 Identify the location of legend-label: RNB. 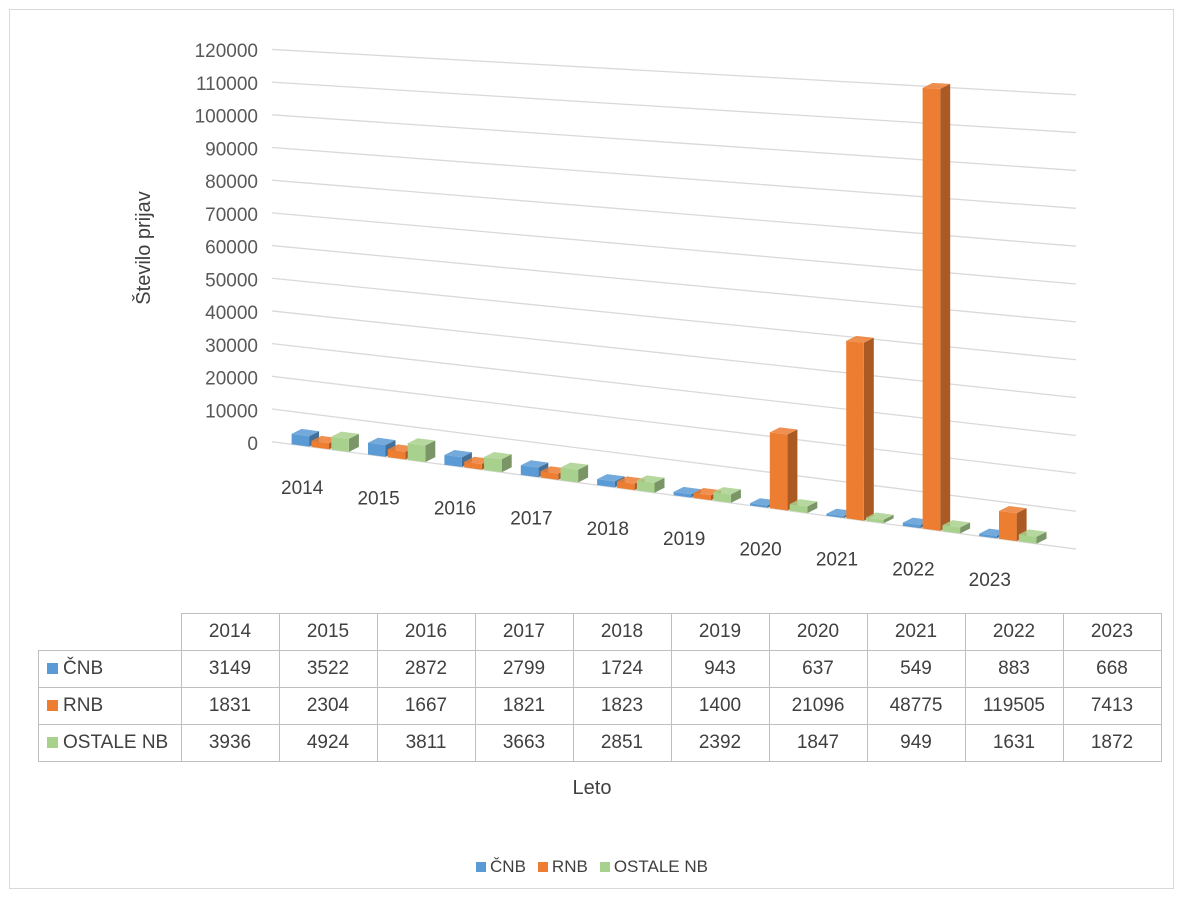
(569, 866).